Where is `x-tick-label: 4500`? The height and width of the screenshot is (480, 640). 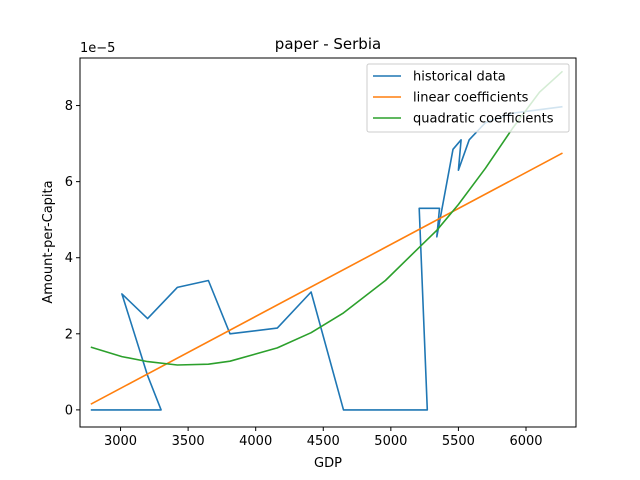
x-tick-label: 4500 is located at coordinates (323, 441).